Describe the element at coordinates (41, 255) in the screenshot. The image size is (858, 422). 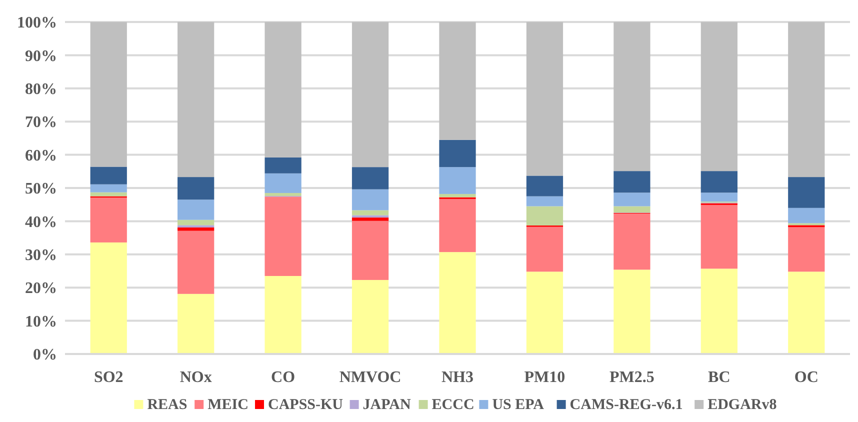
I see `y-tick-label: 30%` at that location.